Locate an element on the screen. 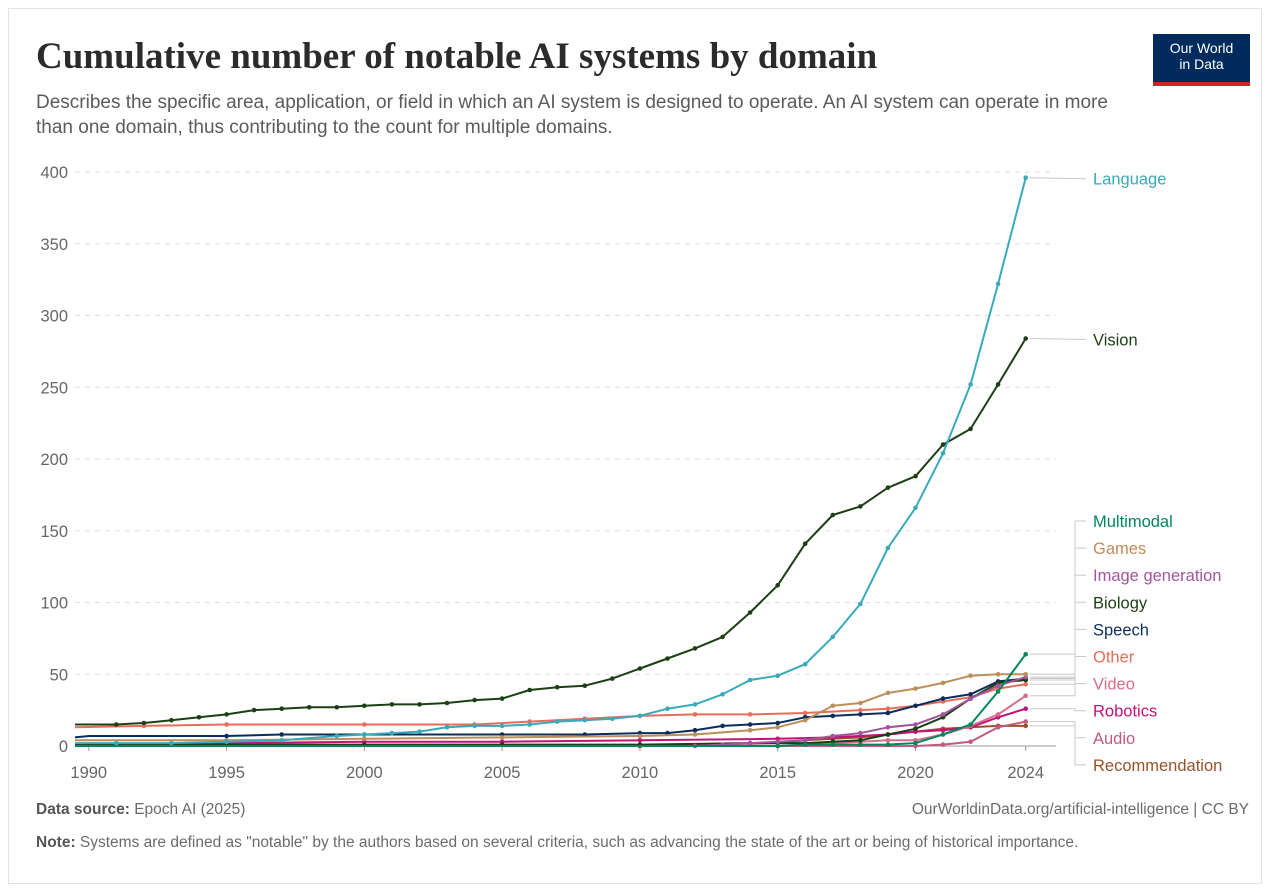 Image resolution: width=1270 pixels, height=894 pixels. series-label-recommendation: Recommendation is located at coordinates (1157, 766).